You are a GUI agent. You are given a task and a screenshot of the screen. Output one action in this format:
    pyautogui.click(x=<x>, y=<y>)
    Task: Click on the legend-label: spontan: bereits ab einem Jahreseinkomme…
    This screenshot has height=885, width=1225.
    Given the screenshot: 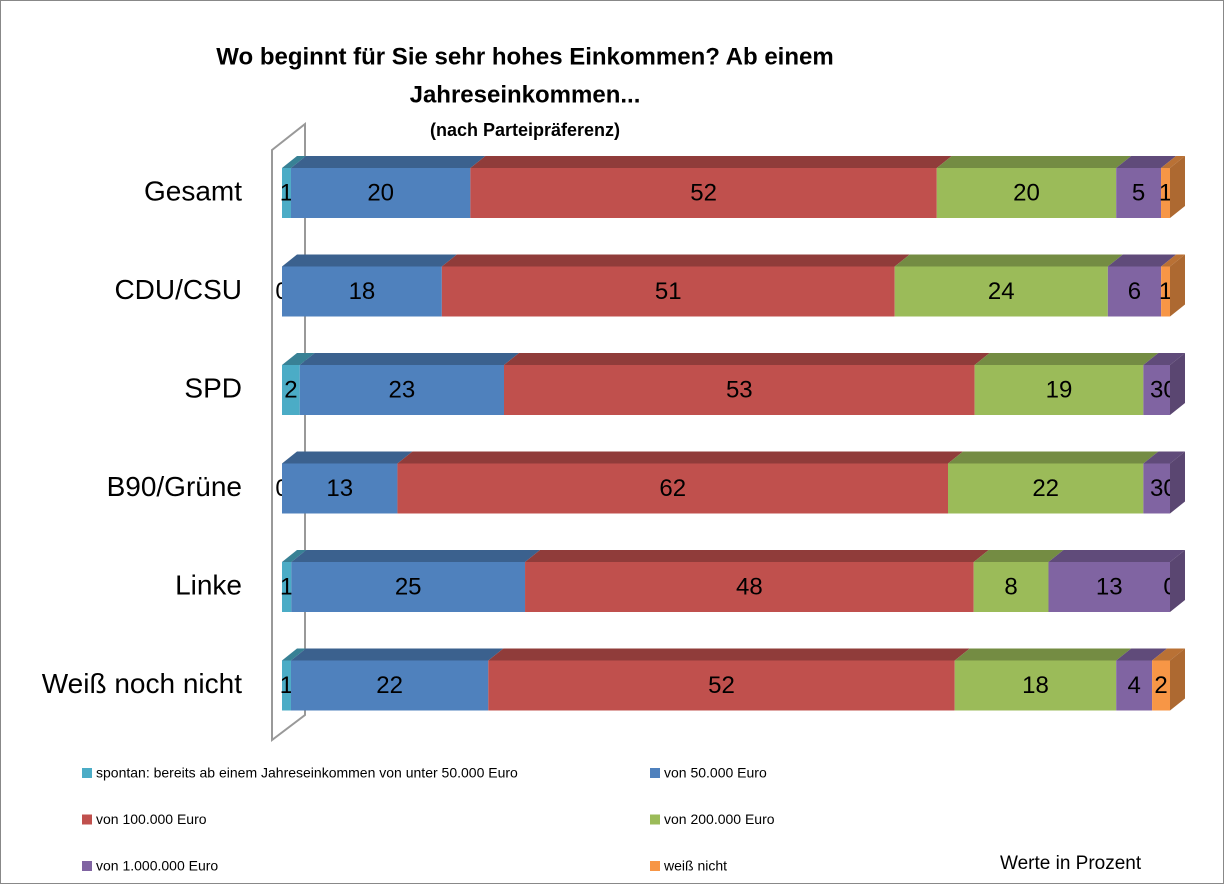 What is the action you would take?
    pyautogui.click(x=307, y=773)
    